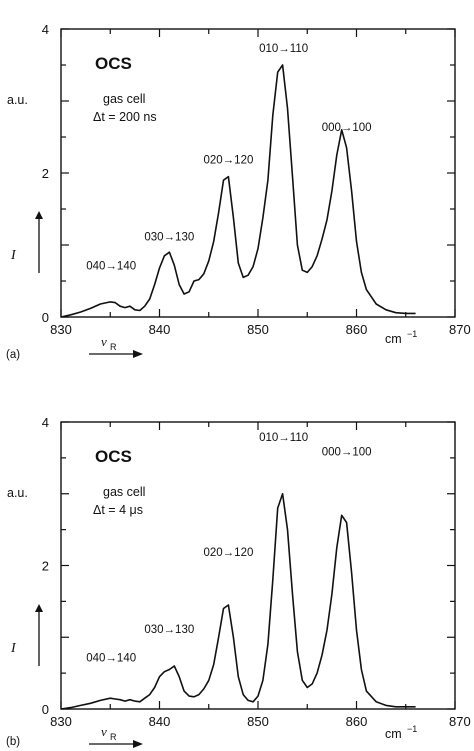 Image resolution: width=474 pixels, height=751 pixels. Describe the element at coordinates (118, 510) in the screenshot. I see `condition-label: Δt = 4 μs` at that location.